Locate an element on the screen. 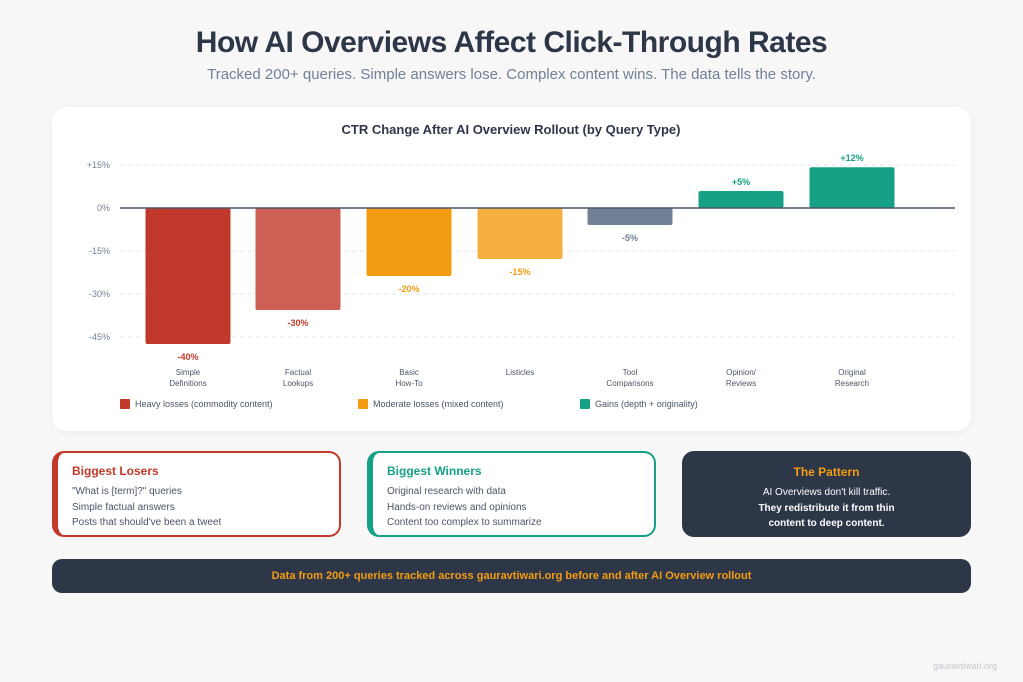 This screenshot has height=682, width=1023. data-label: +12% is located at coordinates (851, 158).